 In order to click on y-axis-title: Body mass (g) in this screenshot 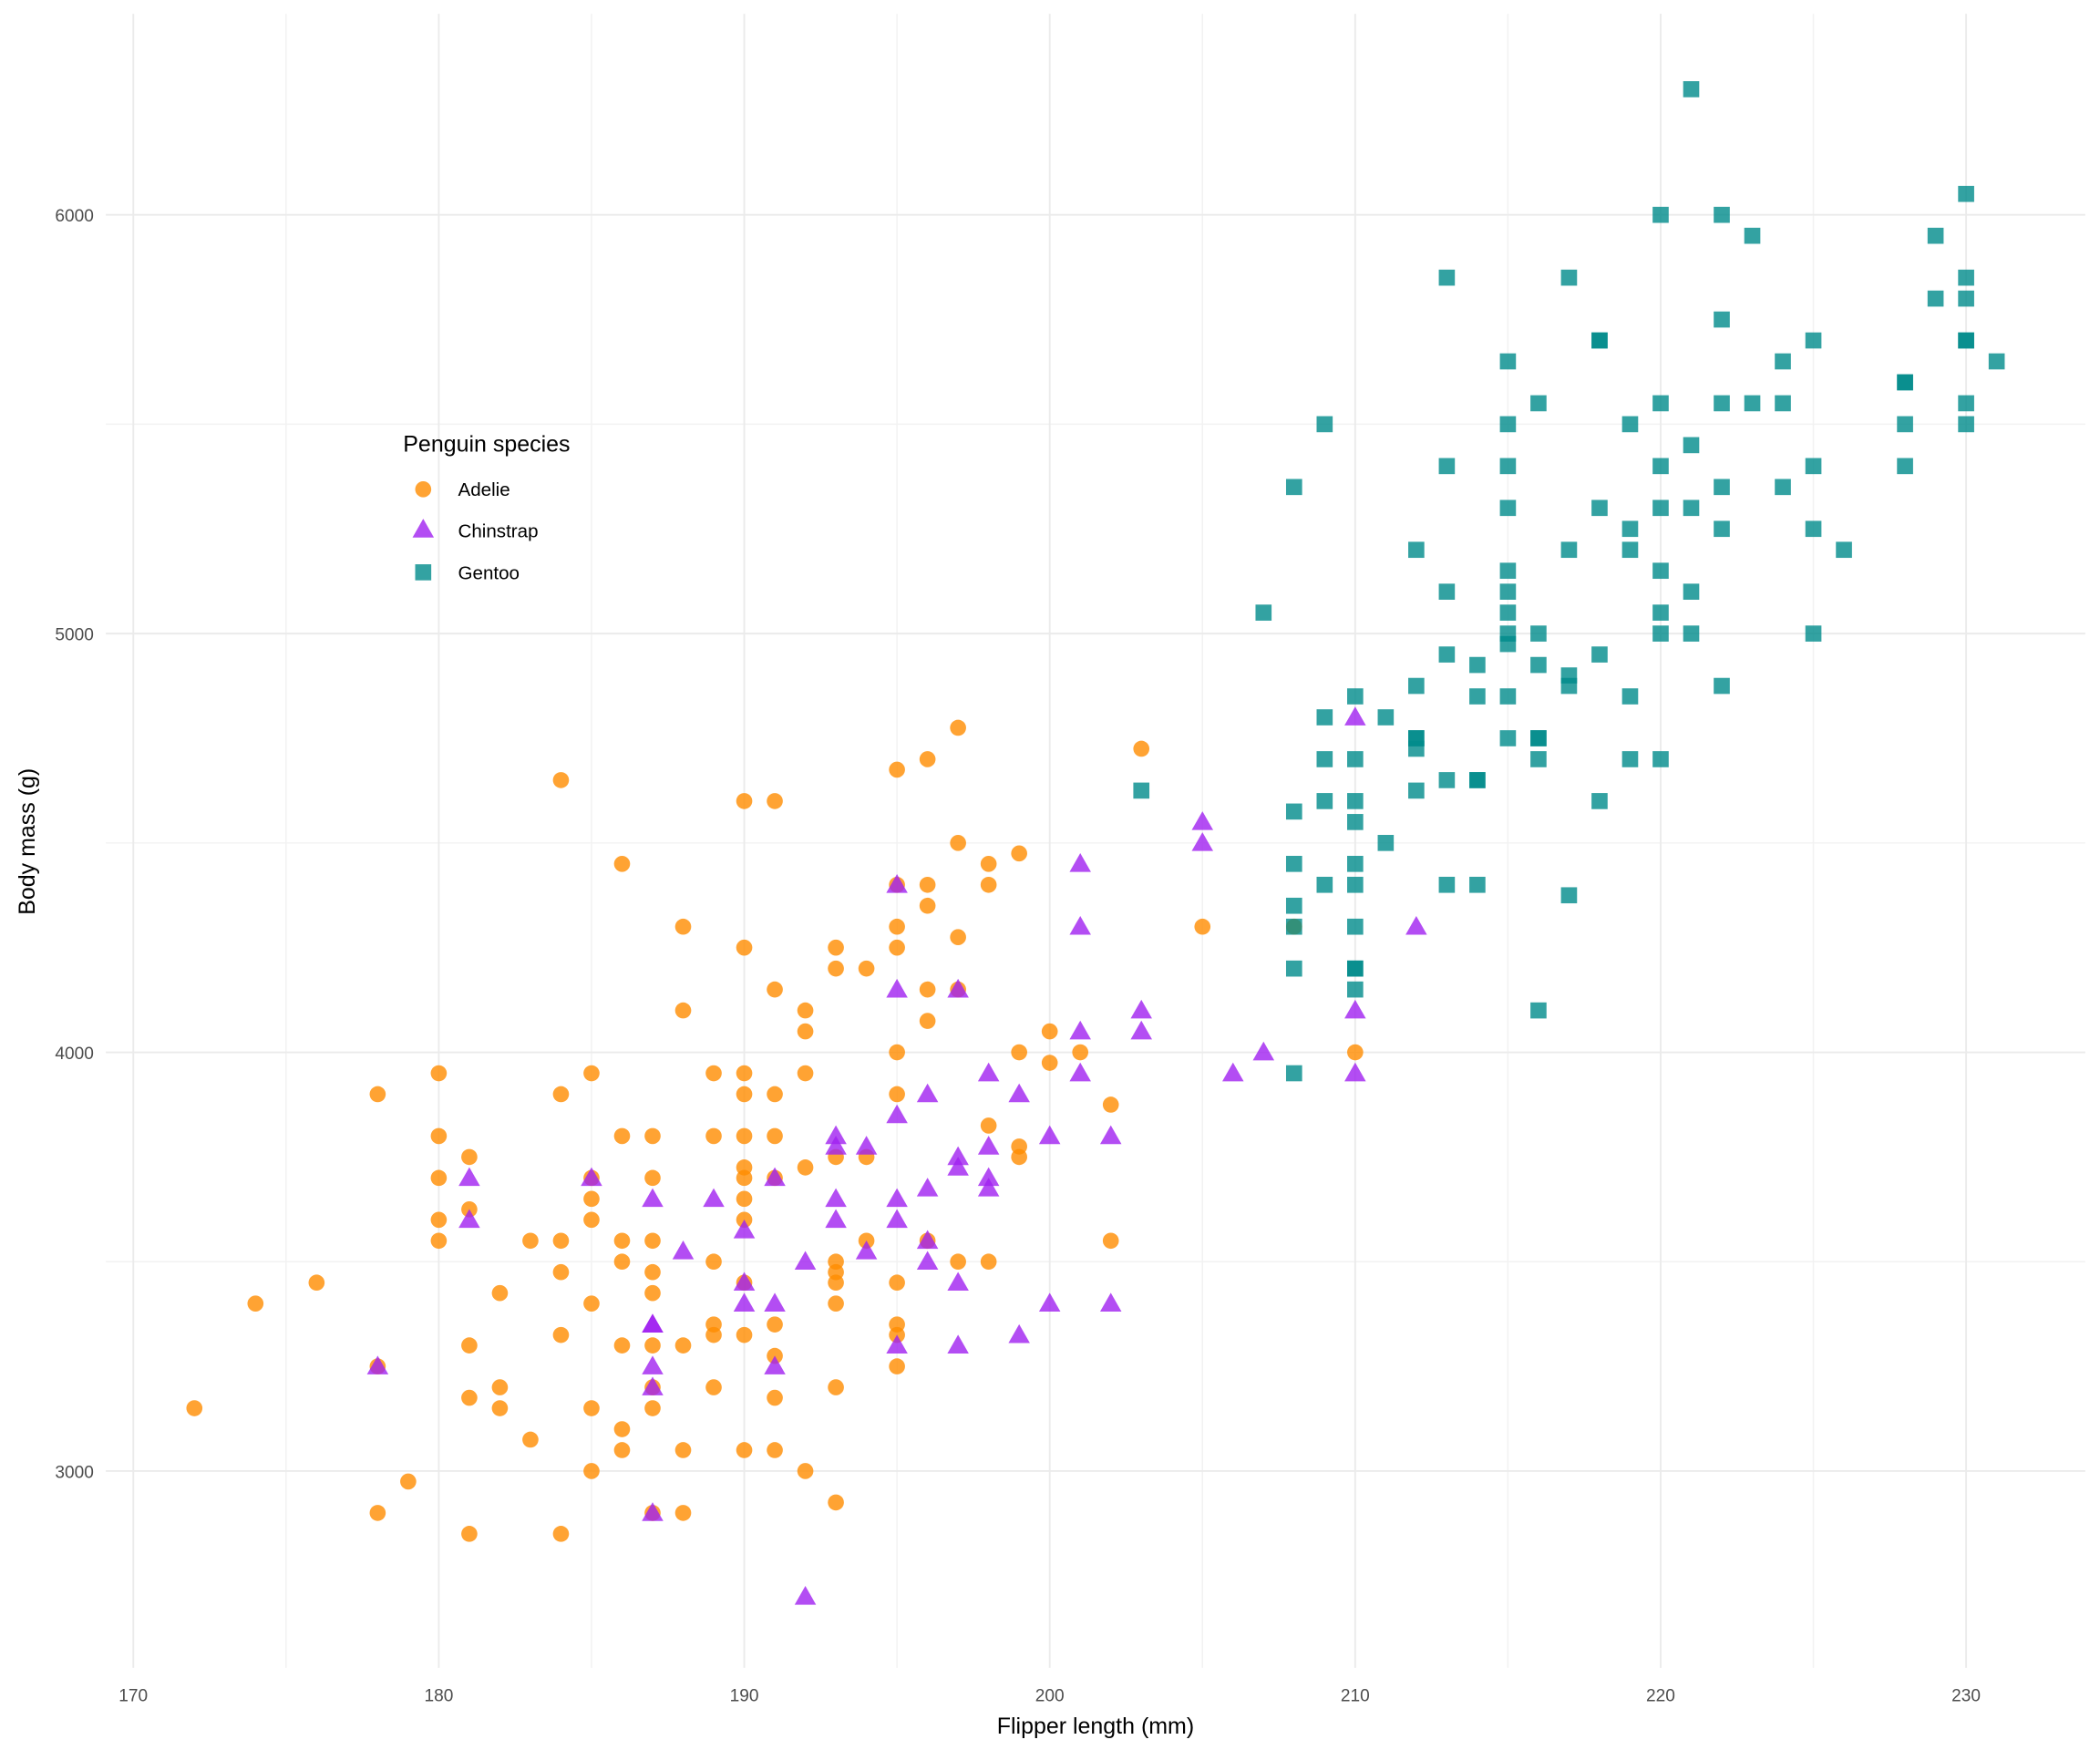, I will do `click(28, 842)`.